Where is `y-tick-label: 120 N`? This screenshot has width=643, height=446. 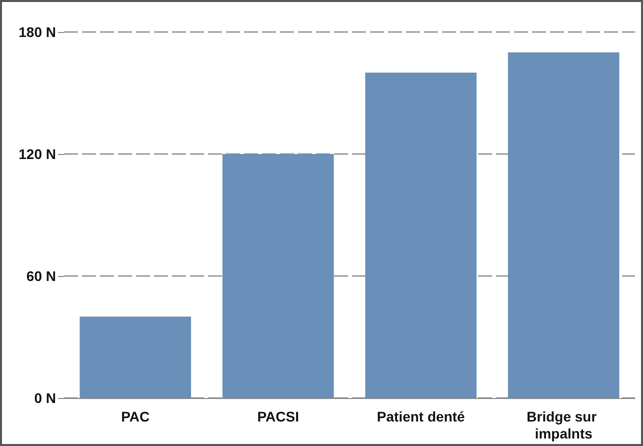
y-tick-label: 120 N is located at coordinates (37, 154).